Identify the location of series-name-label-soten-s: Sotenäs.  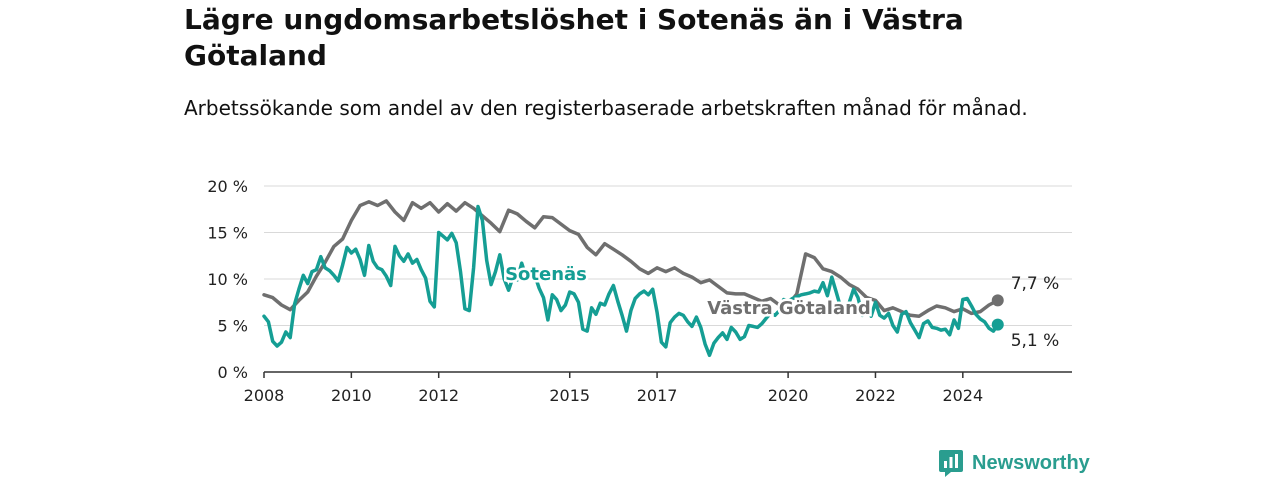
(546, 274).